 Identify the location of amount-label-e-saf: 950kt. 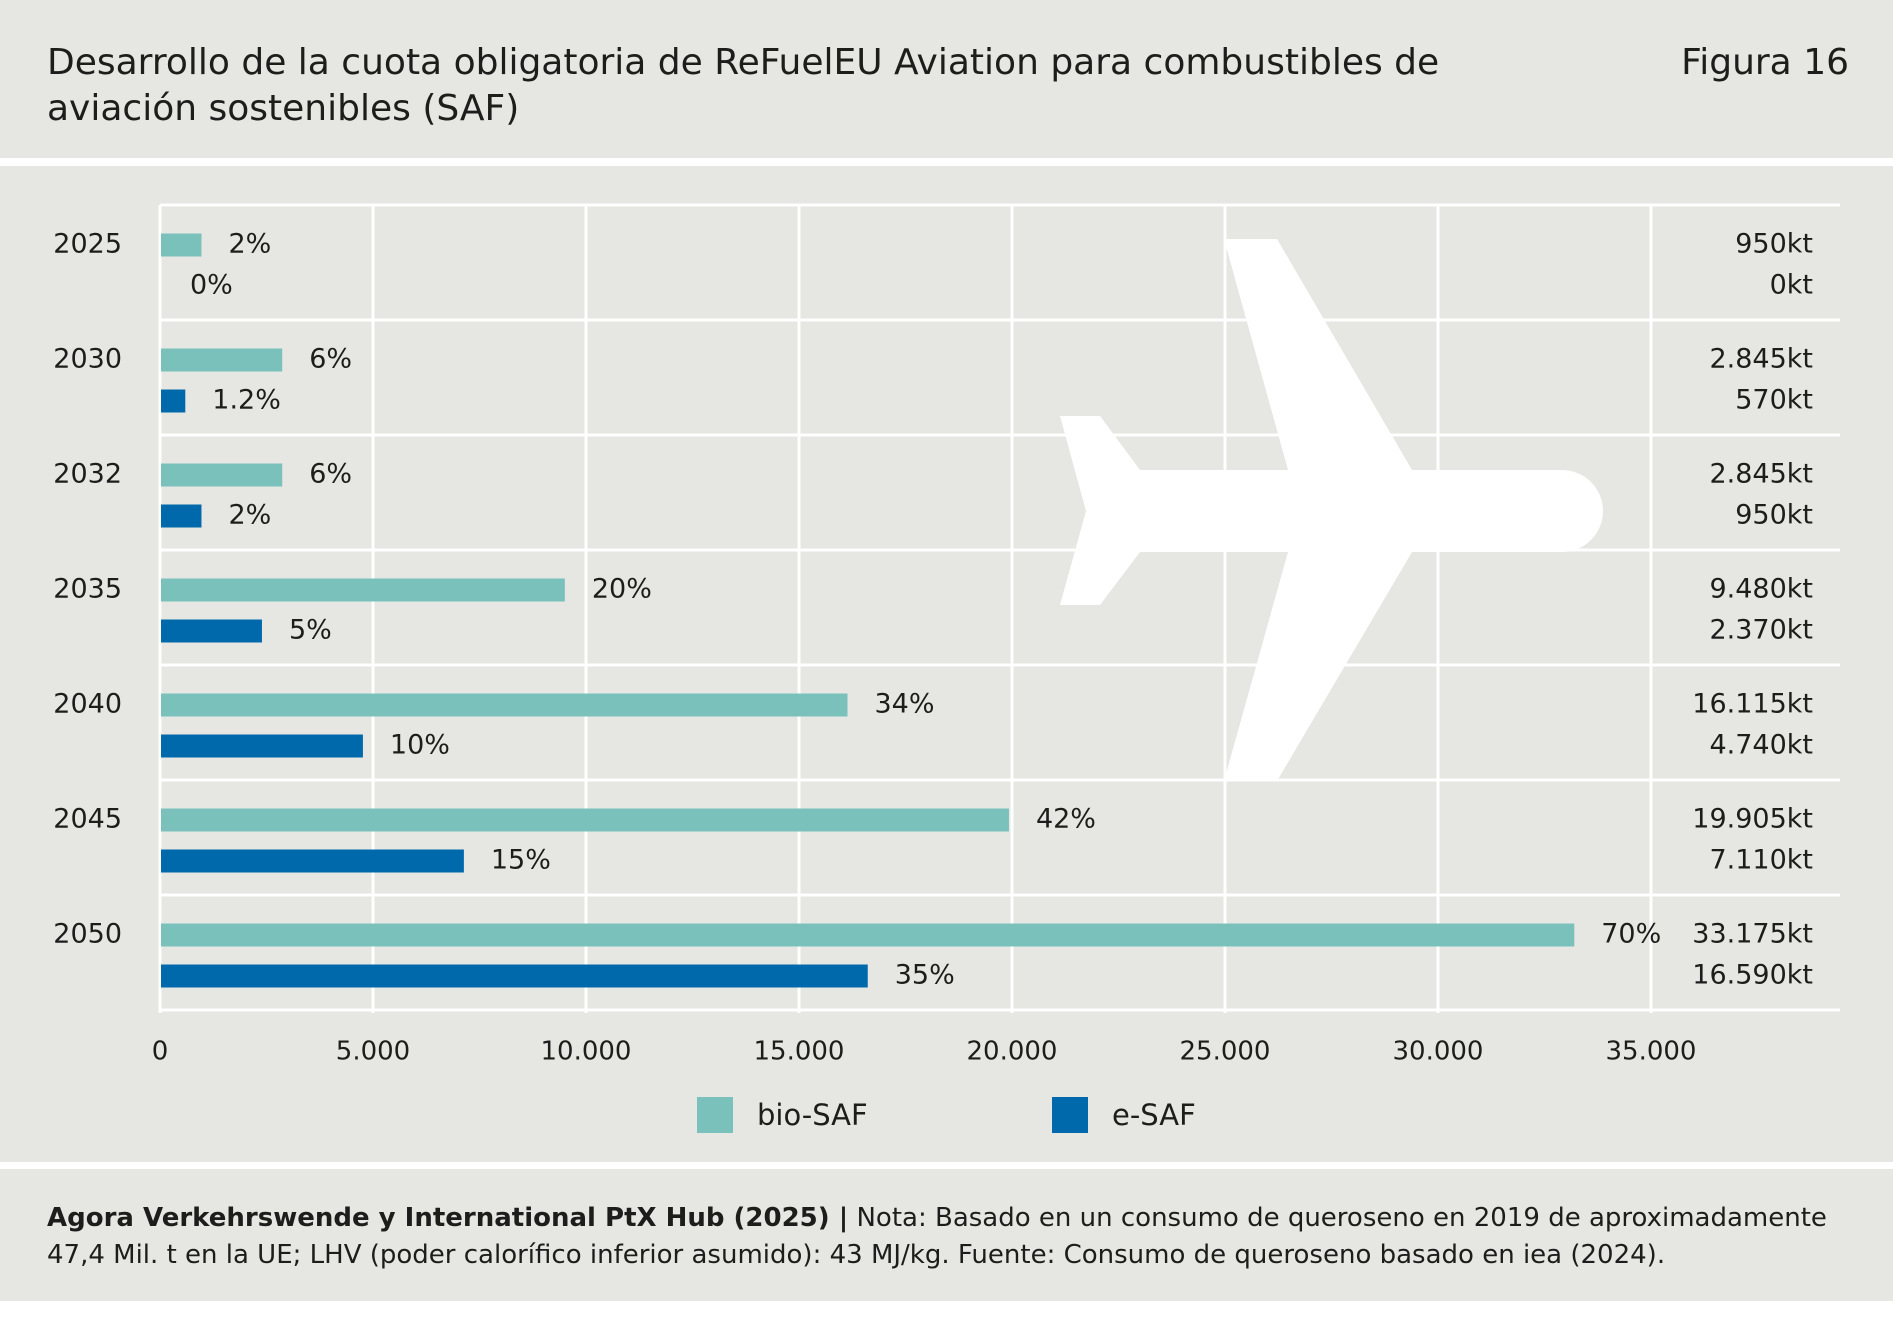
(1774, 515).